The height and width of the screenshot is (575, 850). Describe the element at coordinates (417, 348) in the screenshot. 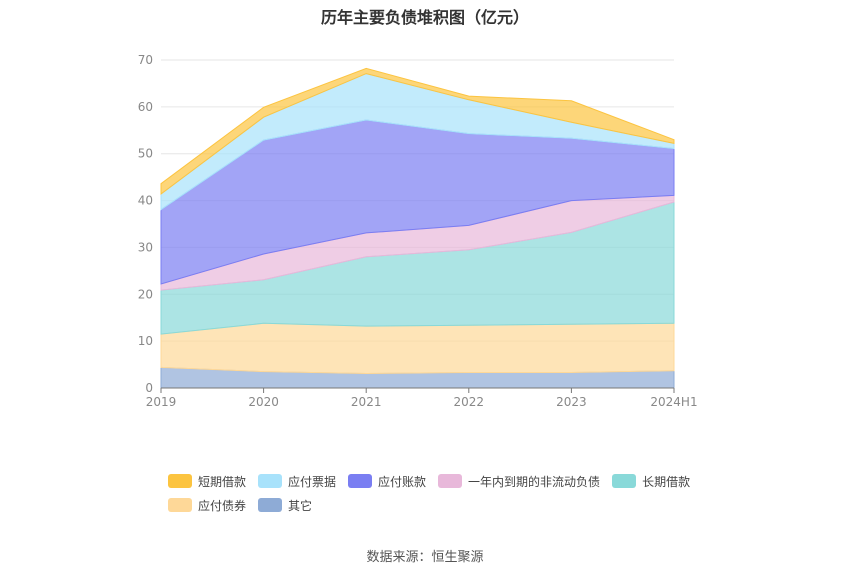

I see `area-应付债券` at that location.